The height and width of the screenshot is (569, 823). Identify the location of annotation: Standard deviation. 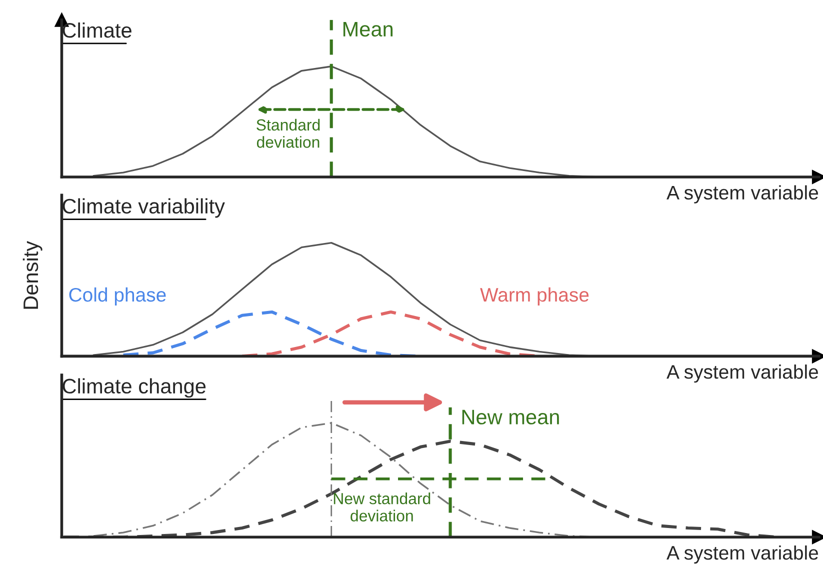
(288, 133).